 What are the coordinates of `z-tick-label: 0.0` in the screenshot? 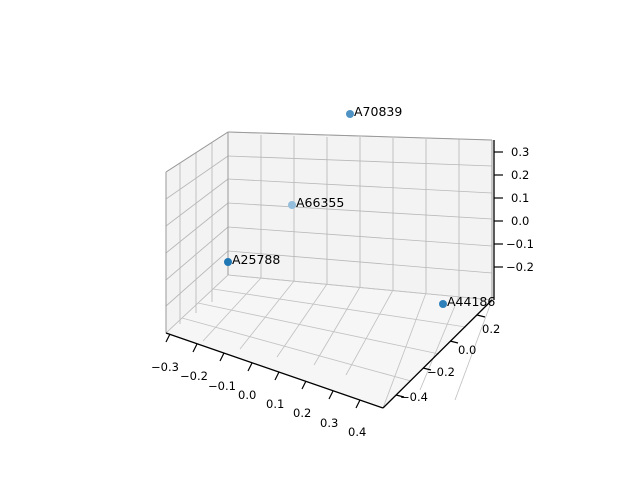 It's located at (520, 221).